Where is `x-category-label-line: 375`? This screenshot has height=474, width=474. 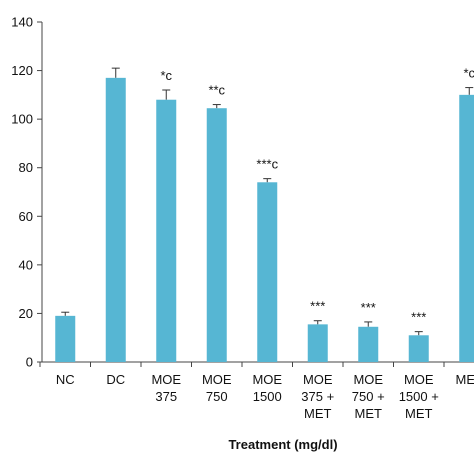 x-category-label-line: 375 is located at coordinates (166, 396).